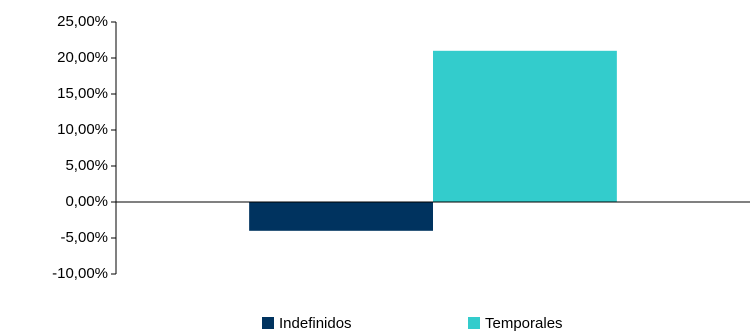 The width and height of the screenshot is (751, 332). What do you see at coordinates (84, 237) in the screenshot?
I see `y-tick-label: -5,00%` at bounding box center [84, 237].